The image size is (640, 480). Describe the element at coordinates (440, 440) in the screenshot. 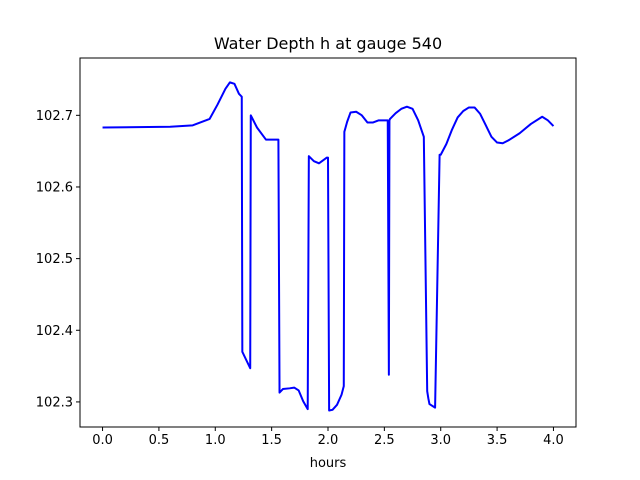

I see `x-tick-label: 3.0` at that location.